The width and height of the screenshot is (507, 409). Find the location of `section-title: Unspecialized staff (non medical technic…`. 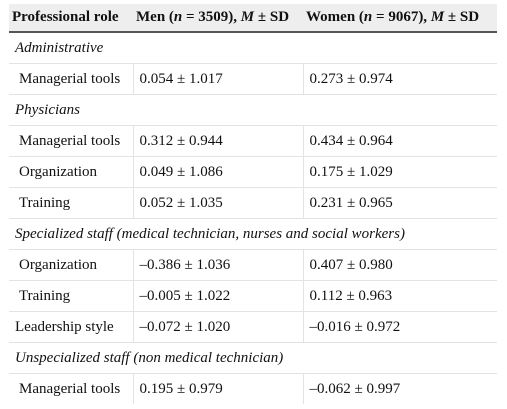

section-title: Unspecialized staff (non medical technic… is located at coordinates (253, 358).